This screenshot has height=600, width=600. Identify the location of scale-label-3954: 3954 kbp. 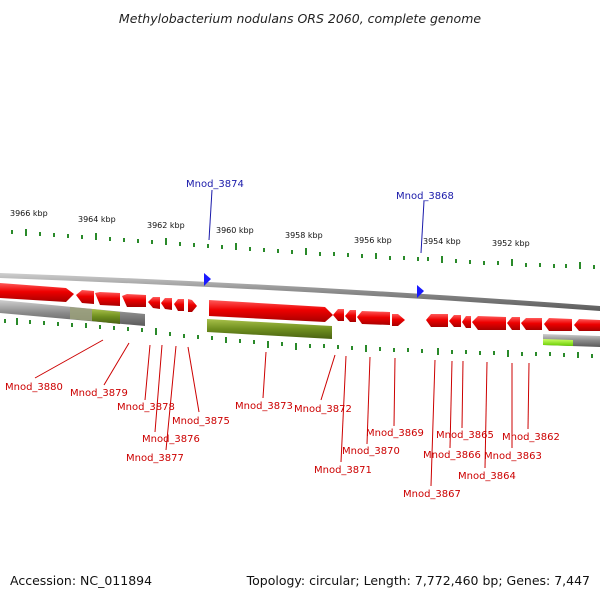
(442, 241).